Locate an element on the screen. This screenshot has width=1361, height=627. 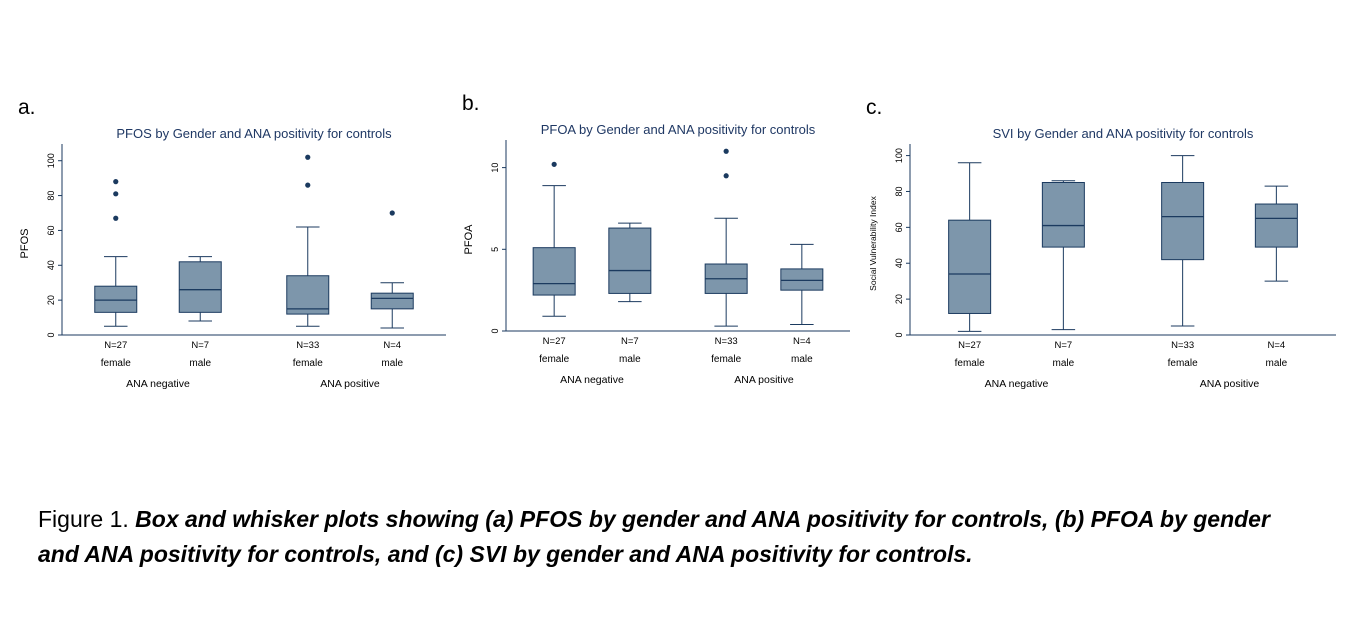
panel-b-label: b. is located at coordinates (471, 103).